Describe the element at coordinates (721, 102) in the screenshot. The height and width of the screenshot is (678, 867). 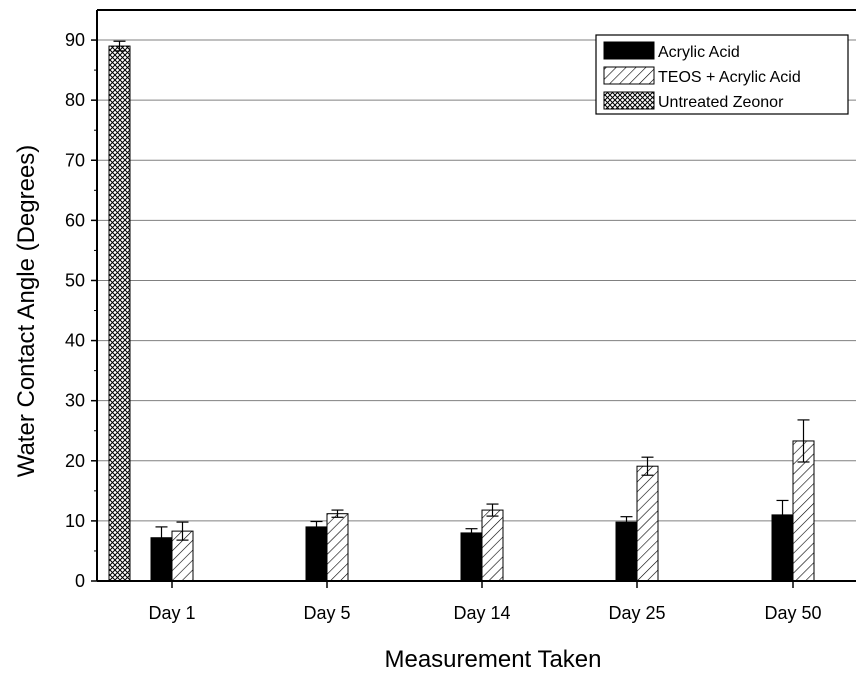
I see `legend-label-untreated-zeonor: Untreated Zeonor` at that location.